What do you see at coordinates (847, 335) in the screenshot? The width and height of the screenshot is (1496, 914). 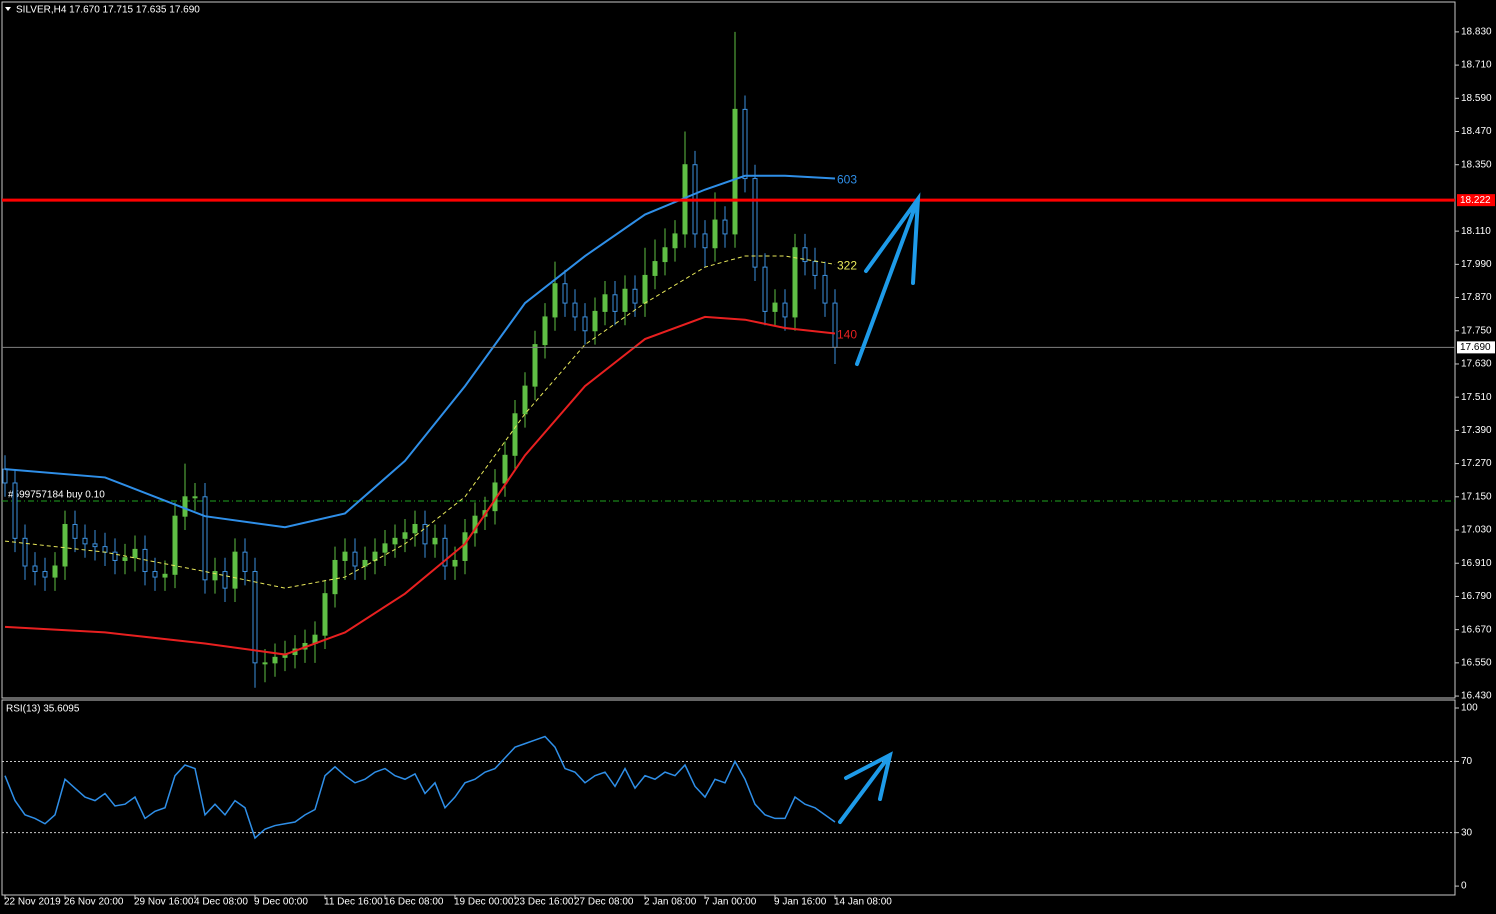 I see `ma-label: 140` at bounding box center [847, 335].